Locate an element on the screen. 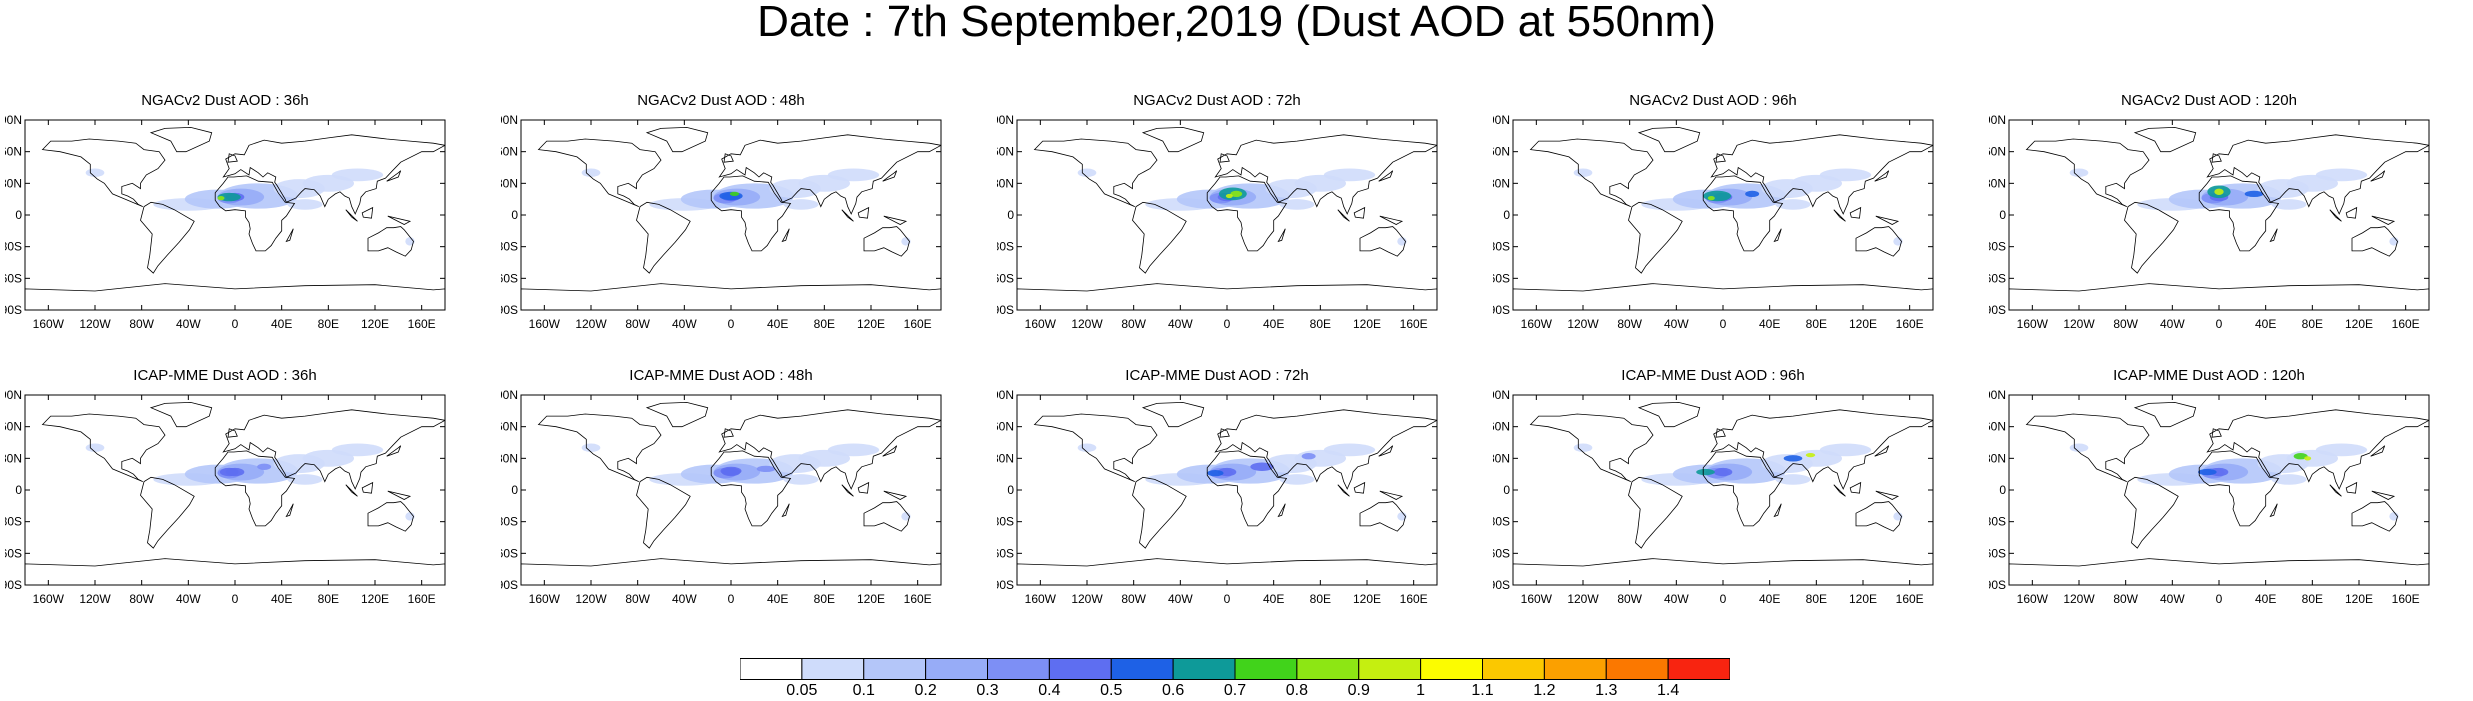 This screenshot has width=2473, height=701. lon-tick-label: 40W is located at coordinates (684, 324).